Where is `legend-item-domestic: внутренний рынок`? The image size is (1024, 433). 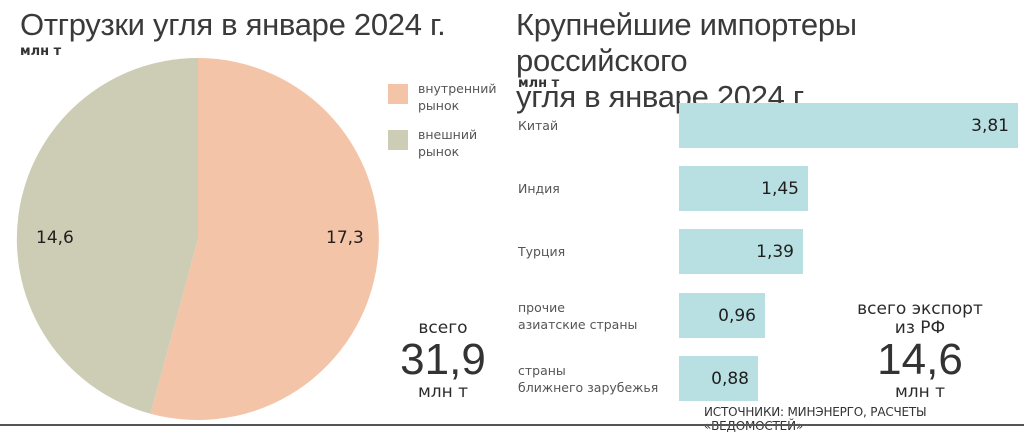
legend-item-domestic: внутренний рынок is located at coordinates (442, 97).